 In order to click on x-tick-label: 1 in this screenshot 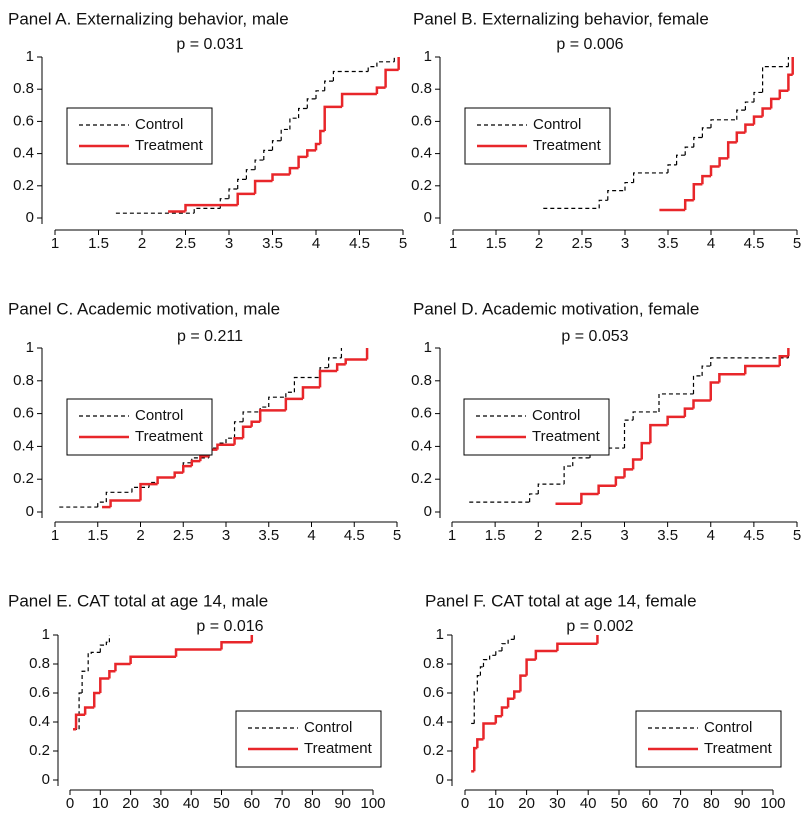, I will do `click(453, 243)`.